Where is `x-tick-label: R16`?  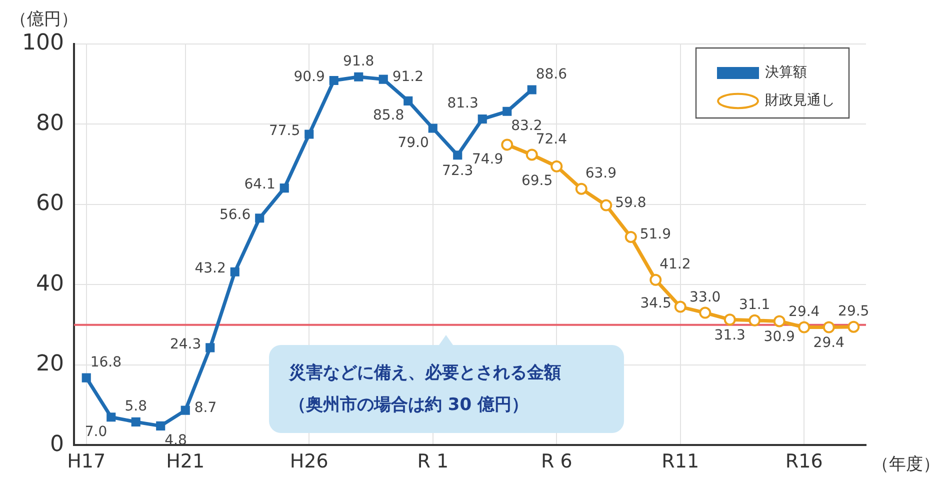
x-tick-label: R16 is located at coordinates (804, 461).